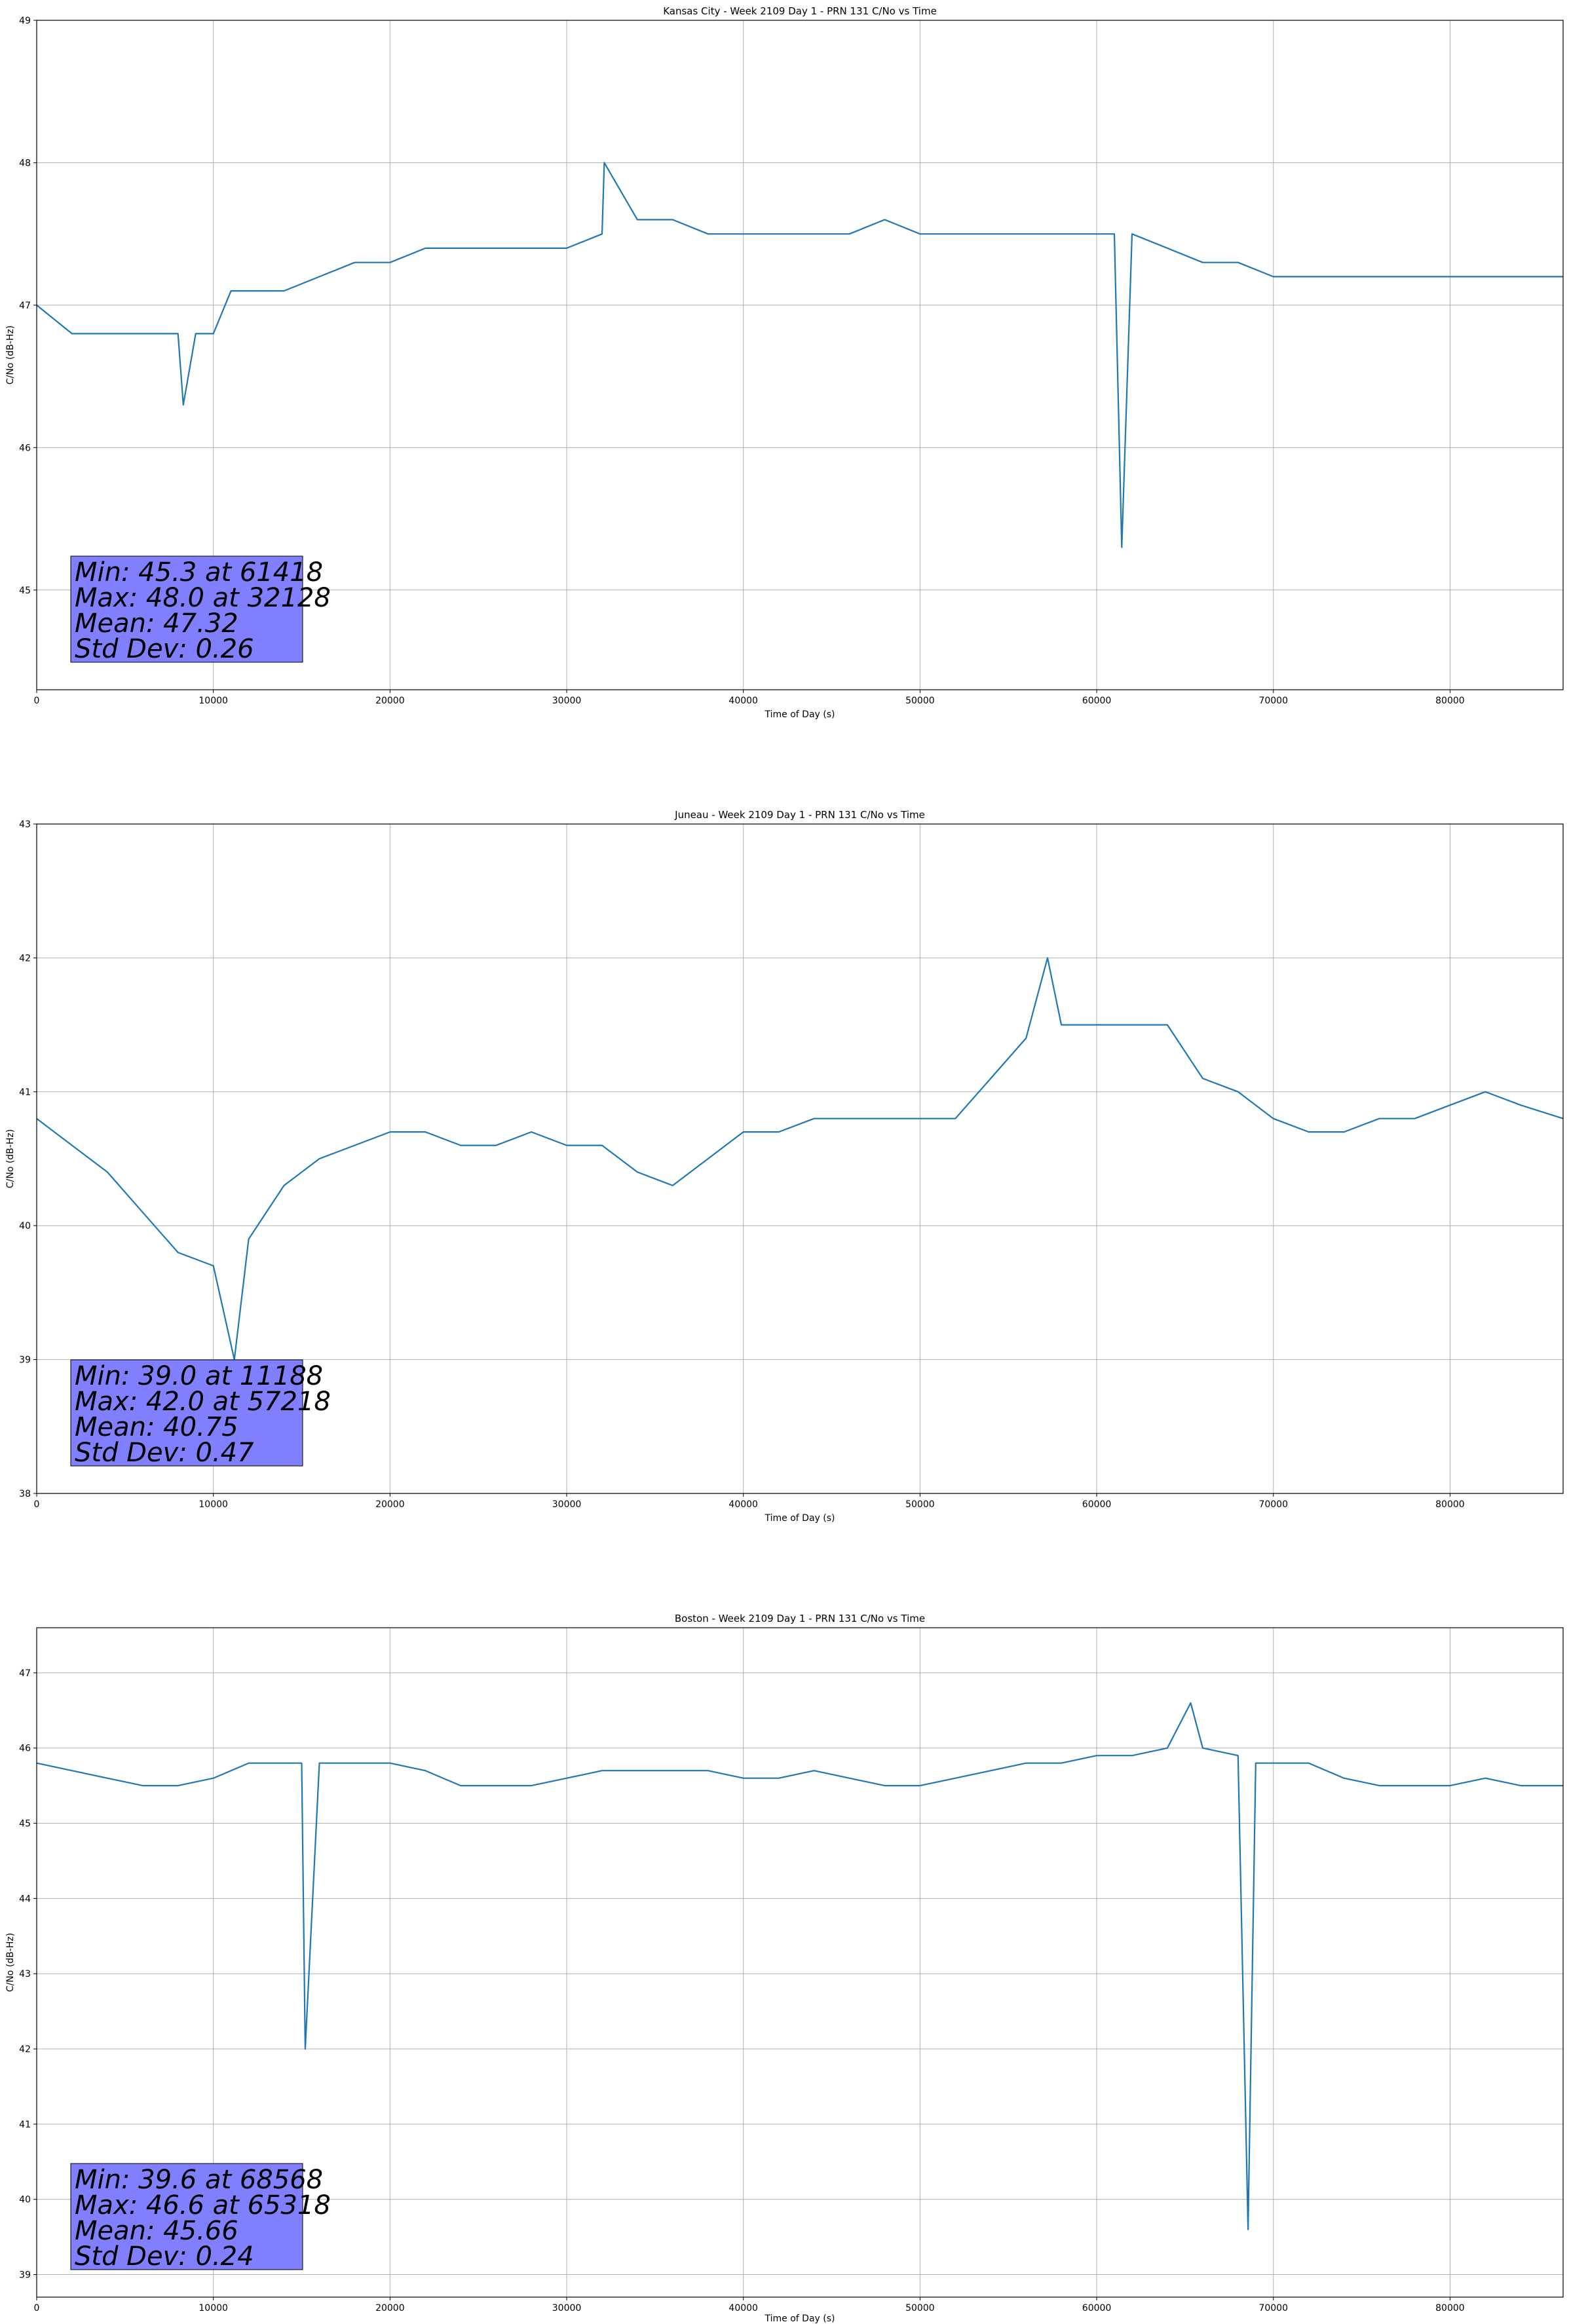  Describe the element at coordinates (203, 598) in the screenshot. I see `stats-max: Max: 48.0 at 32128` at that location.